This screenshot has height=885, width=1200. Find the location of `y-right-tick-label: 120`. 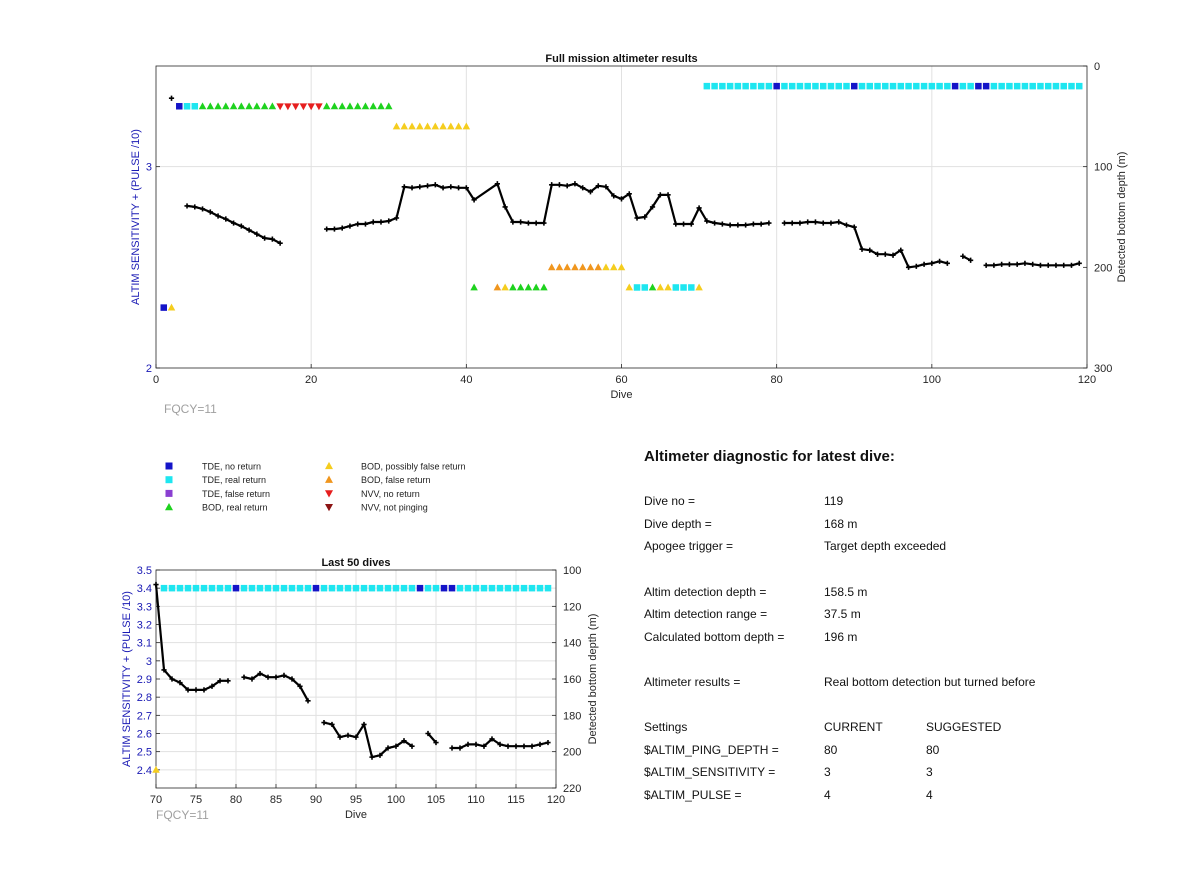

y-right-tick-label: 120 is located at coordinates (572, 607).